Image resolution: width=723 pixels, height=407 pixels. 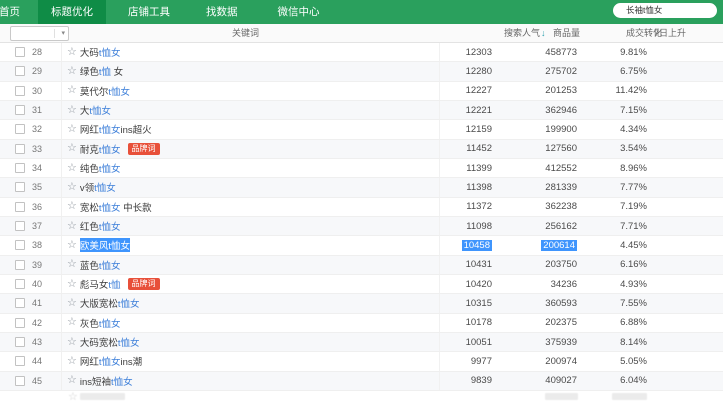 What do you see at coordinates (522, 33) in the screenshot?
I see `col-header-search-popularity-label: 搜索人气` at bounding box center [522, 33].